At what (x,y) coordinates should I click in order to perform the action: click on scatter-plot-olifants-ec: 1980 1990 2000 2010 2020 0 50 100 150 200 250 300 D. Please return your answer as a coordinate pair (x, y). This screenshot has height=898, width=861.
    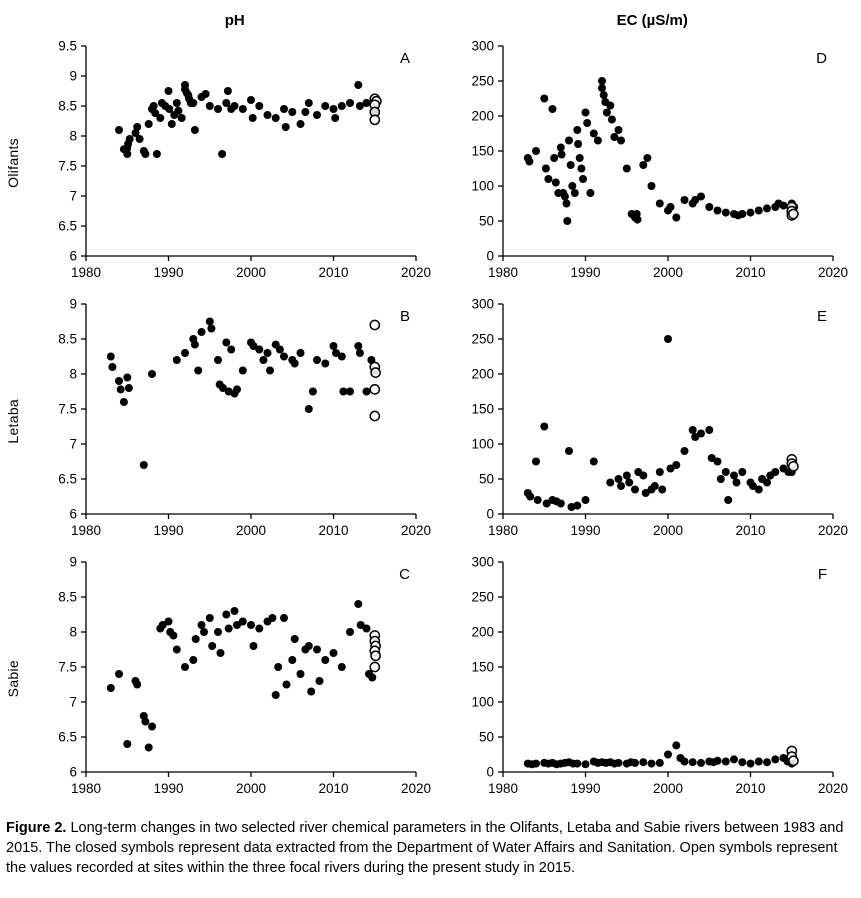
    Looking at the image, I should click on (660, 160).